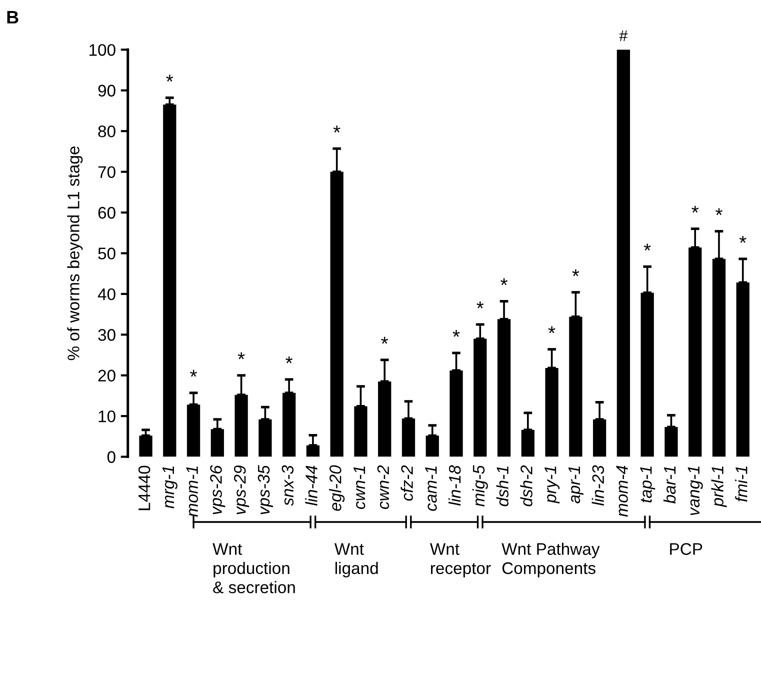  Describe the element at coordinates (623, 35) in the screenshot. I see `annotation: #` at that location.